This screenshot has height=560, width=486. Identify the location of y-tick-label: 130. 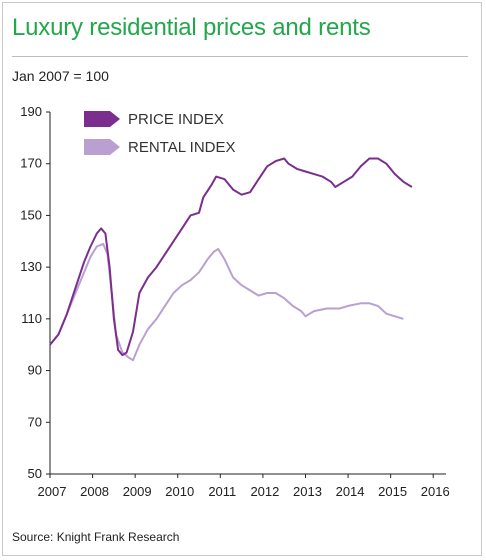
(31, 266).